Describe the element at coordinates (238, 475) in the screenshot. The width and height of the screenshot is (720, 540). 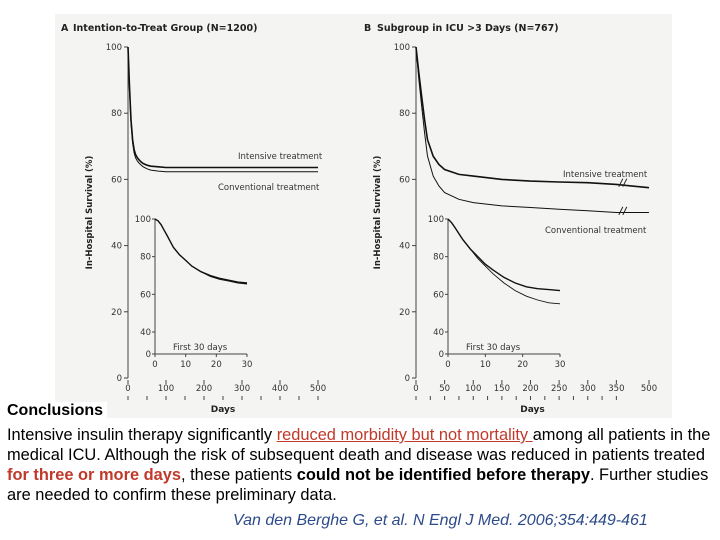
I see `conclusions-part-3: , these patients` at that location.